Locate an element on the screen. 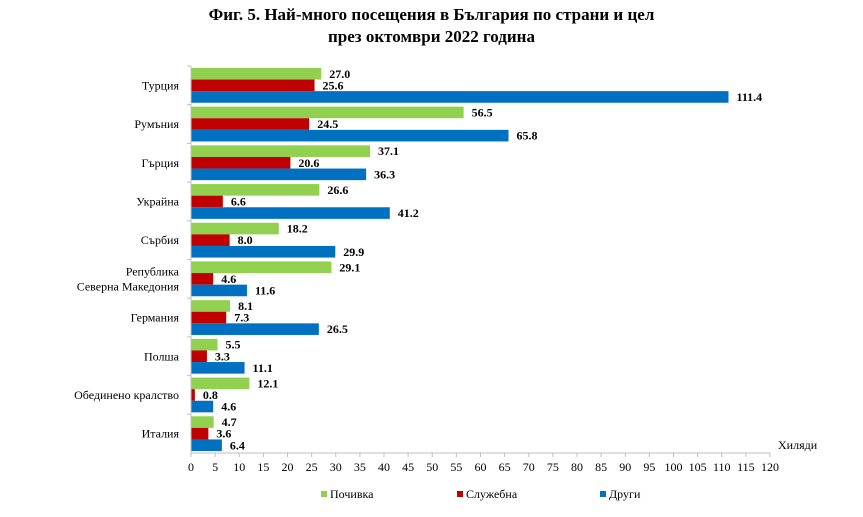  legend-label-3: Други is located at coordinates (625, 494).